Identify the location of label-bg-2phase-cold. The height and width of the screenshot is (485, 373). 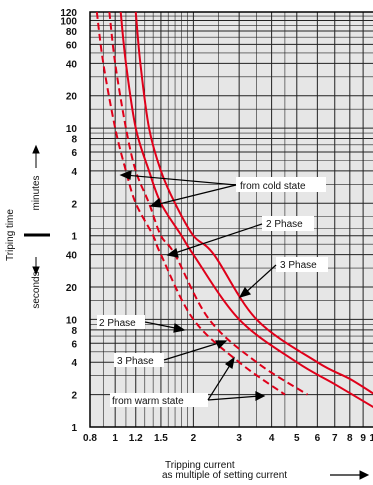
(288, 223).